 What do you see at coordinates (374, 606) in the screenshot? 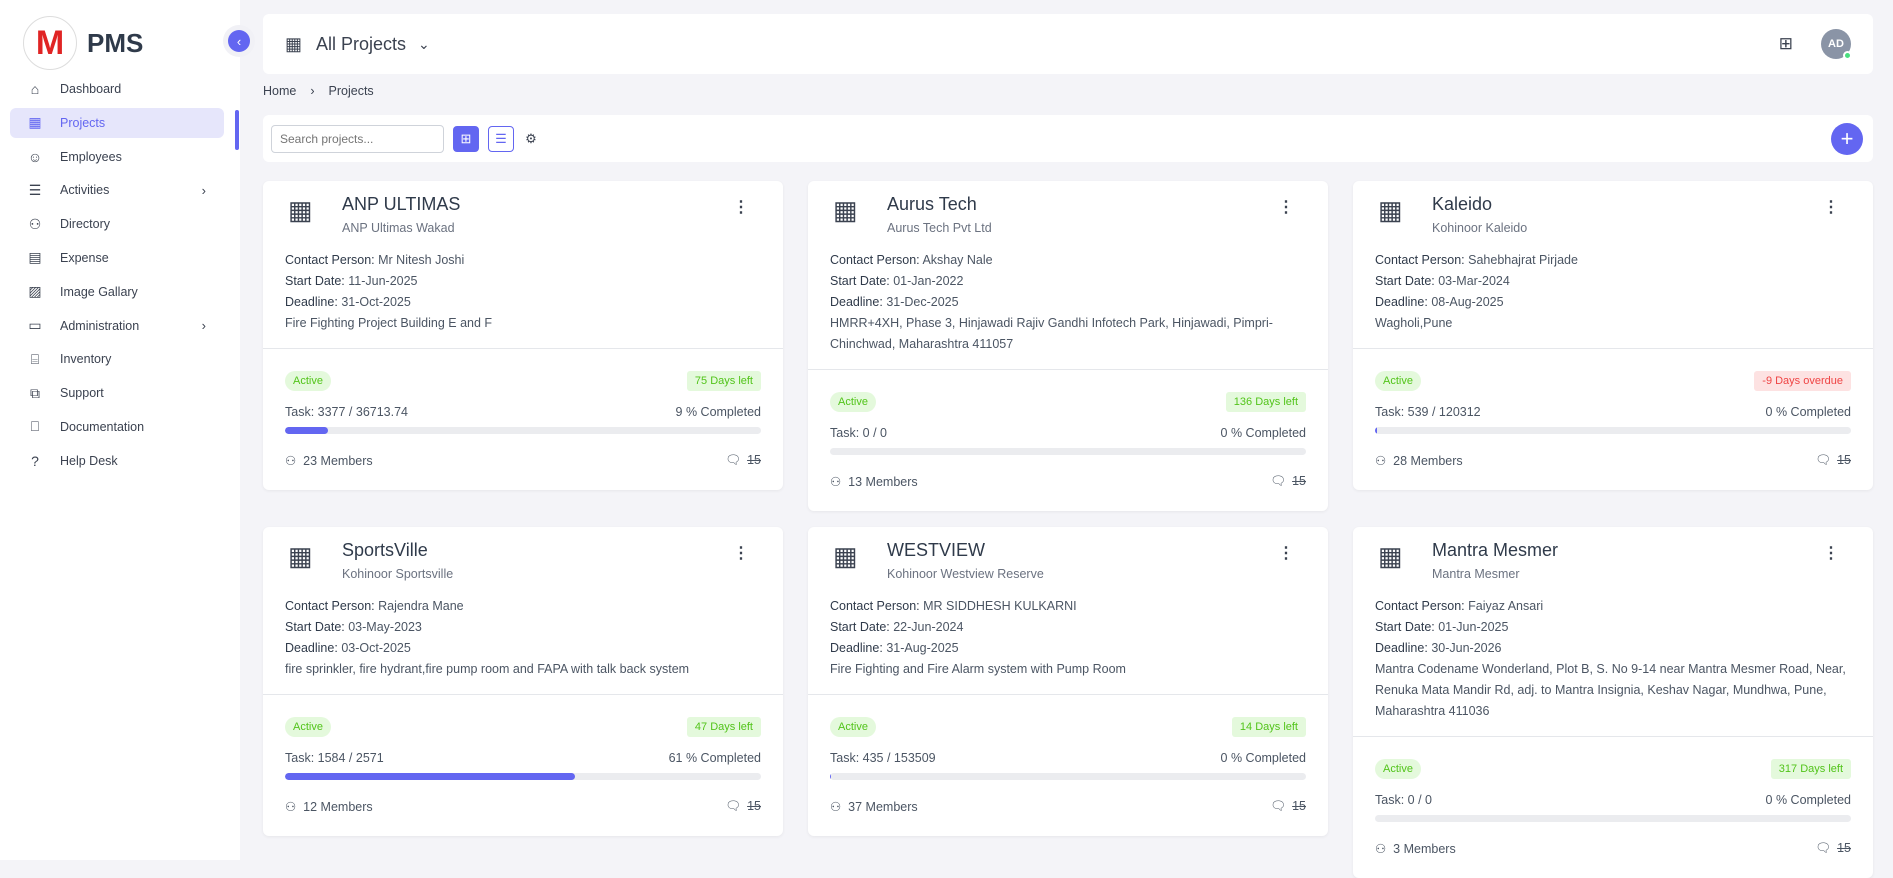
I see `contact-person: Contact Person: Rajendra Mane` at bounding box center [374, 606].